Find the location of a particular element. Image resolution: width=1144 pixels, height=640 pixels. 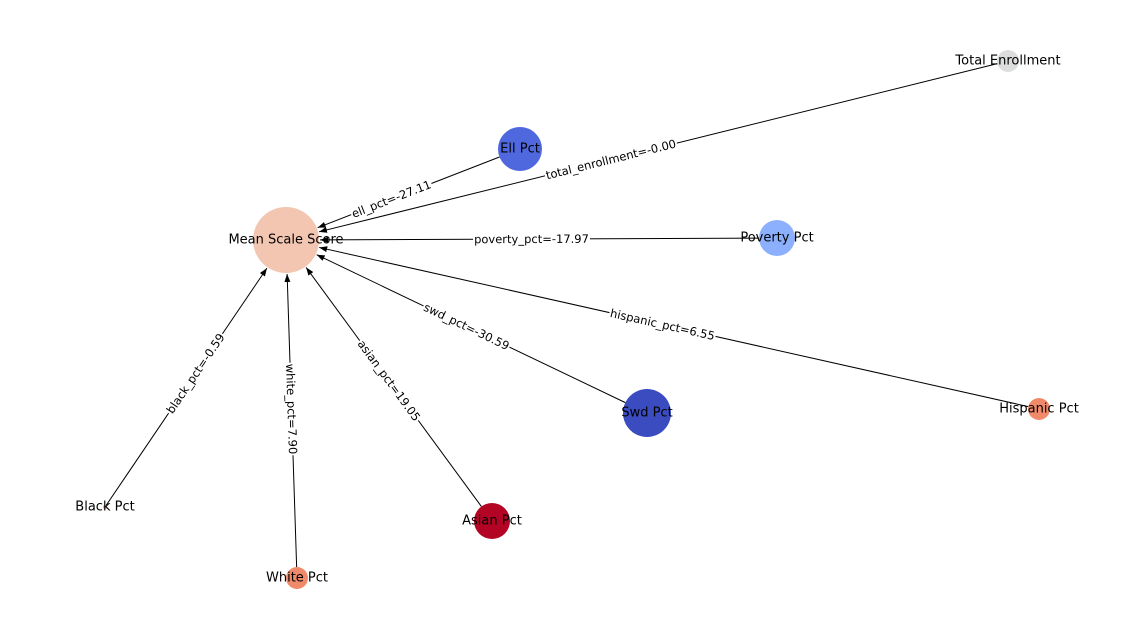

edge-label-text: total_enrollment=-0.00 is located at coordinates (610, 160).